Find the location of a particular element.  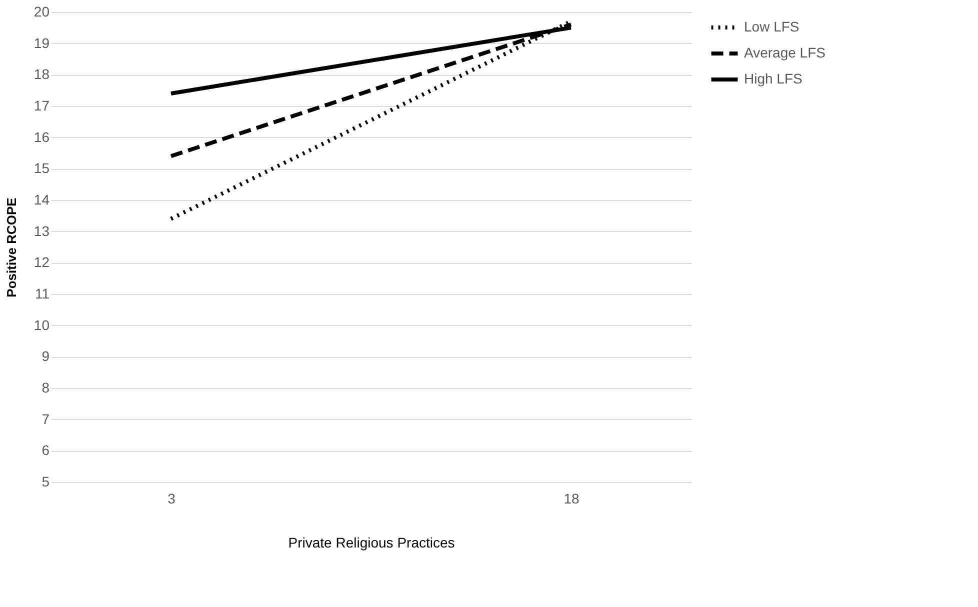

y-axis-title: Positive RCOPE is located at coordinates (11, 247).